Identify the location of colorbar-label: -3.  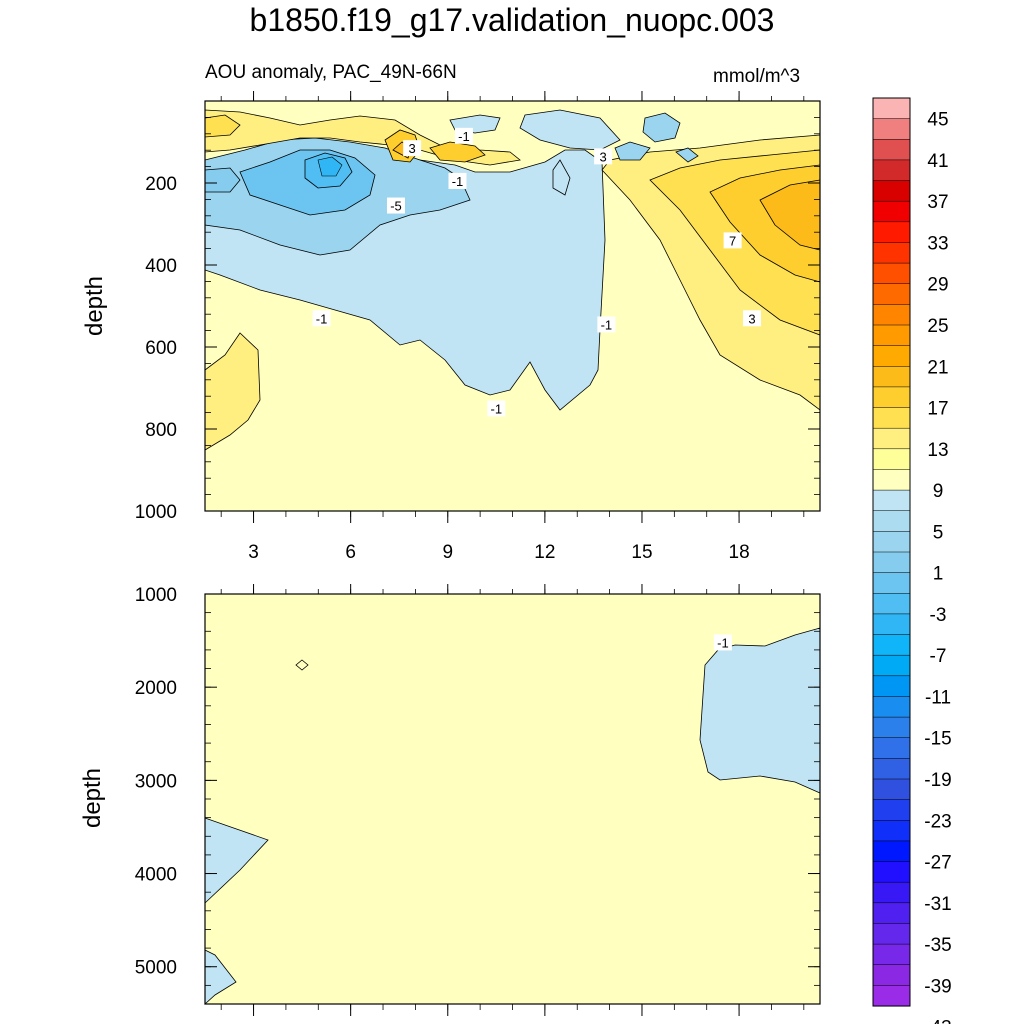
(938, 615).